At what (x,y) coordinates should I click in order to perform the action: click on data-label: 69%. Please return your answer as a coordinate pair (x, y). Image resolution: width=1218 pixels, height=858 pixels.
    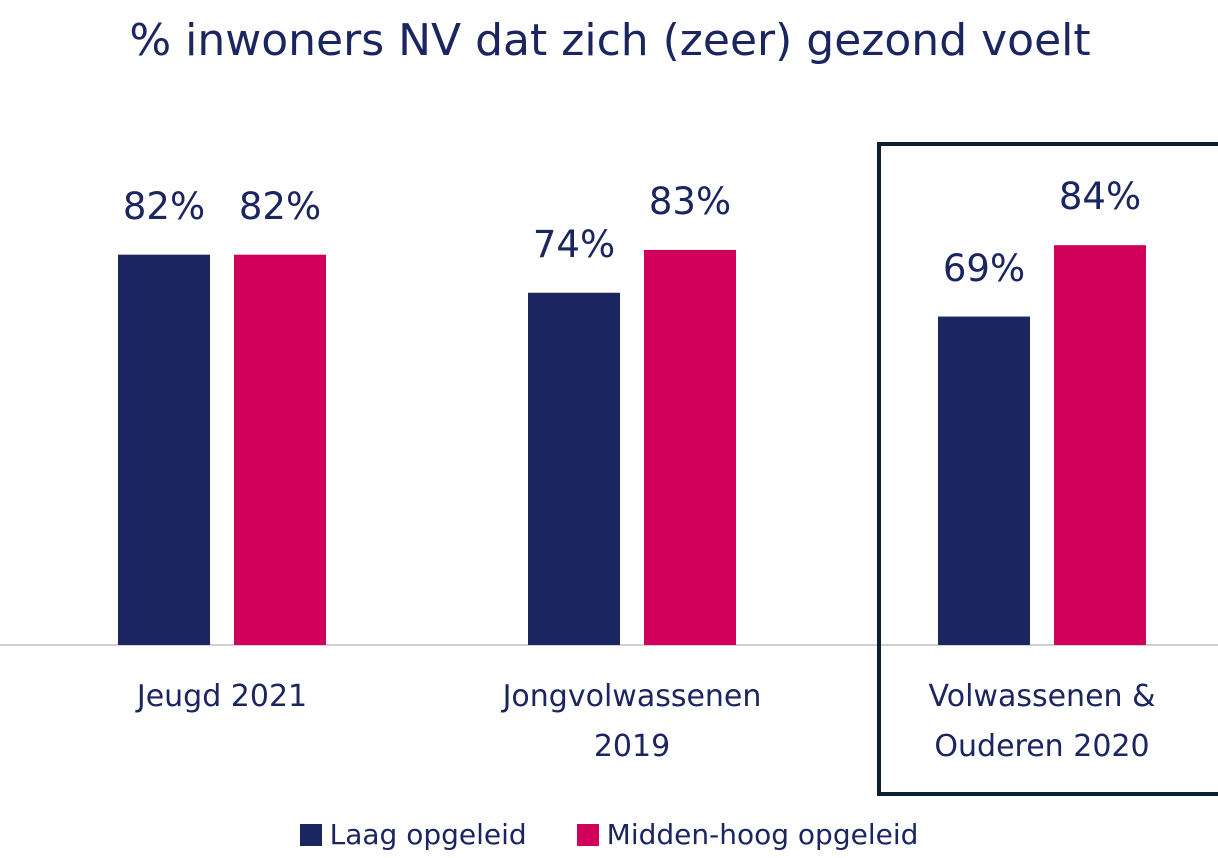
    Looking at the image, I should click on (984, 268).